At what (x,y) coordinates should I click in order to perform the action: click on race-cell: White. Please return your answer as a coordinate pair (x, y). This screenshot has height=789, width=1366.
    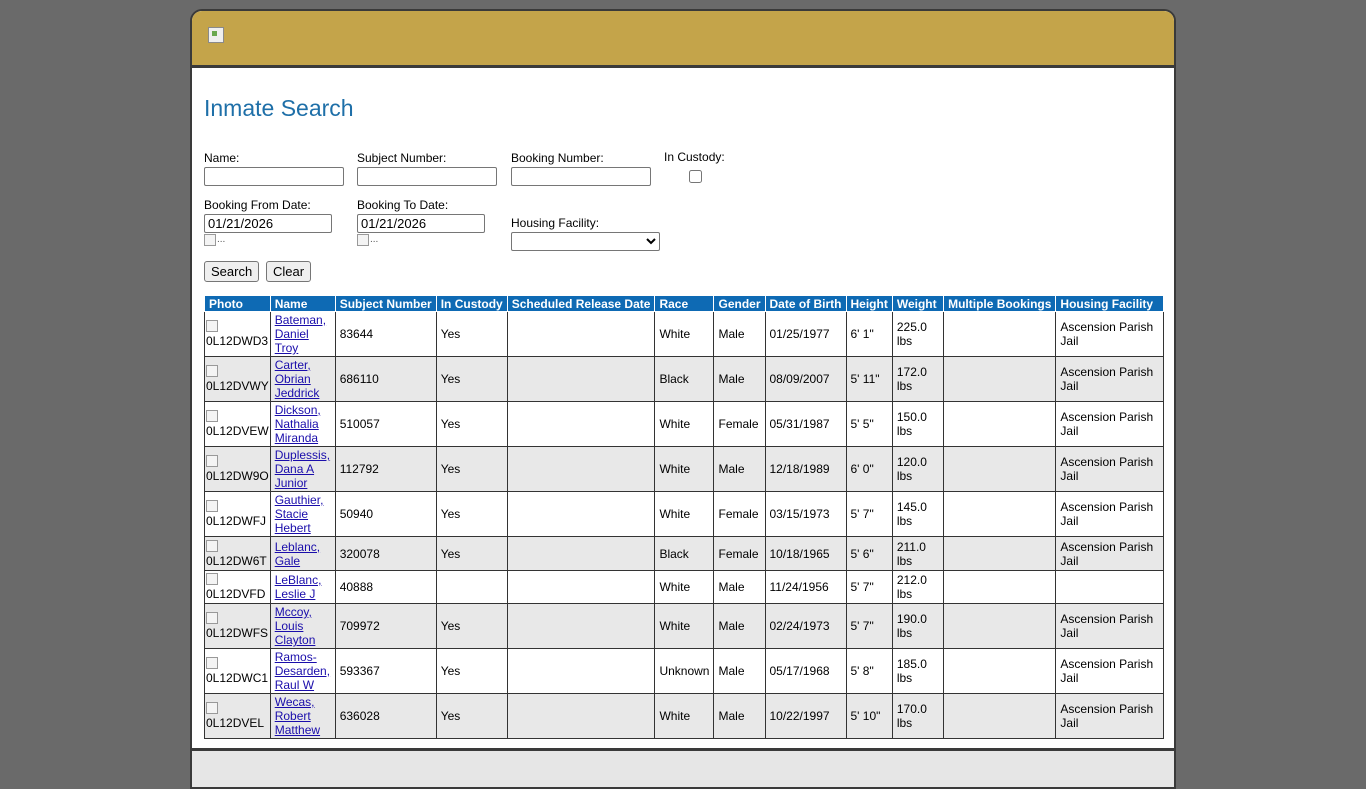
    Looking at the image, I should click on (684, 514).